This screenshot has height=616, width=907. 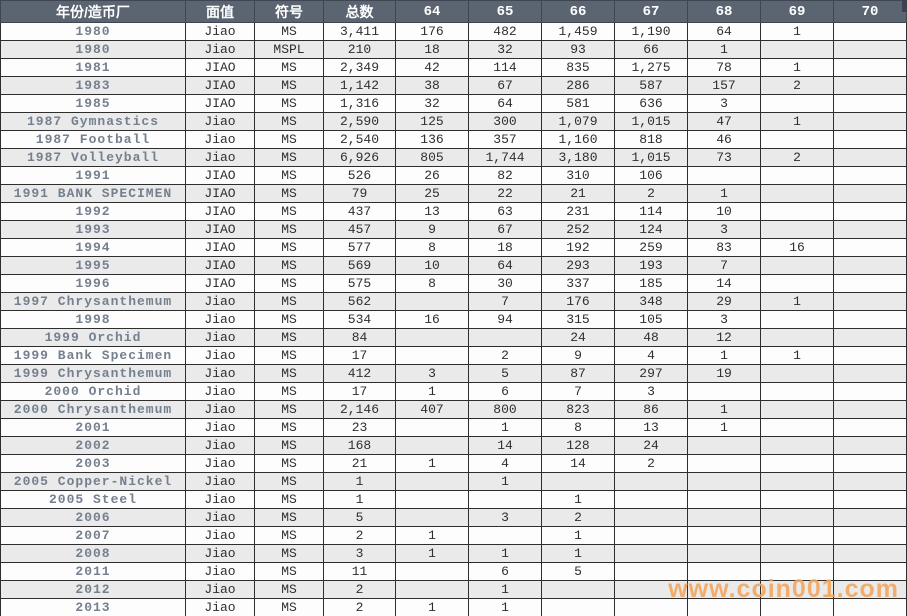 What do you see at coordinates (453, 553) in the screenshot?
I see `table-row: 2008 Jiao MS 3 1 1 1` at bounding box center [453, 553].